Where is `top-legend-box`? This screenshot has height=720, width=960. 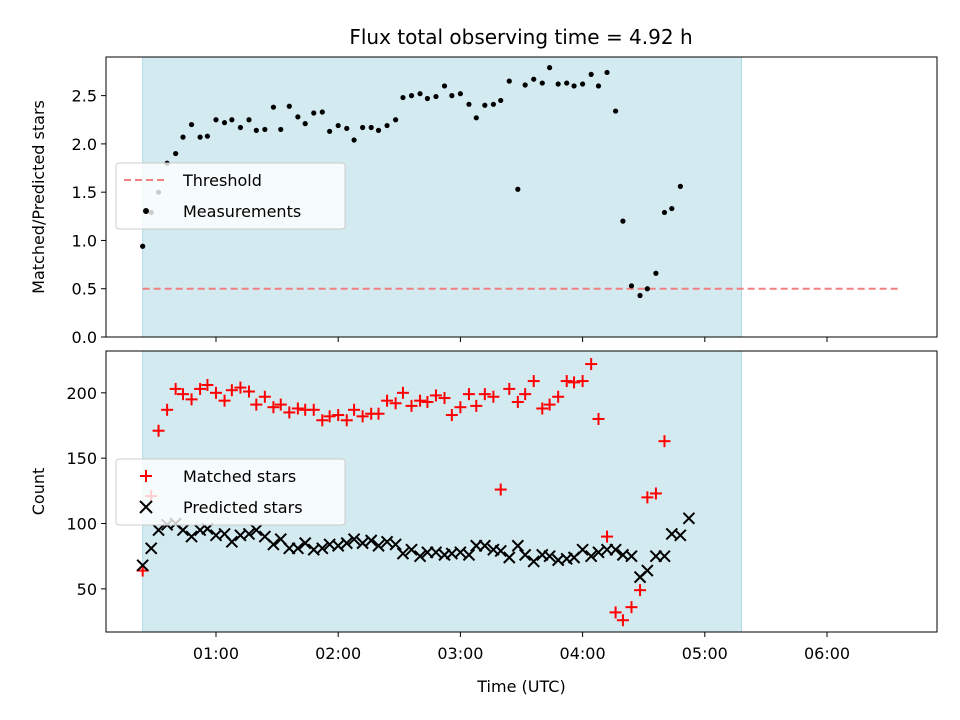 top-legend-box is located at coordinates (230, 196).